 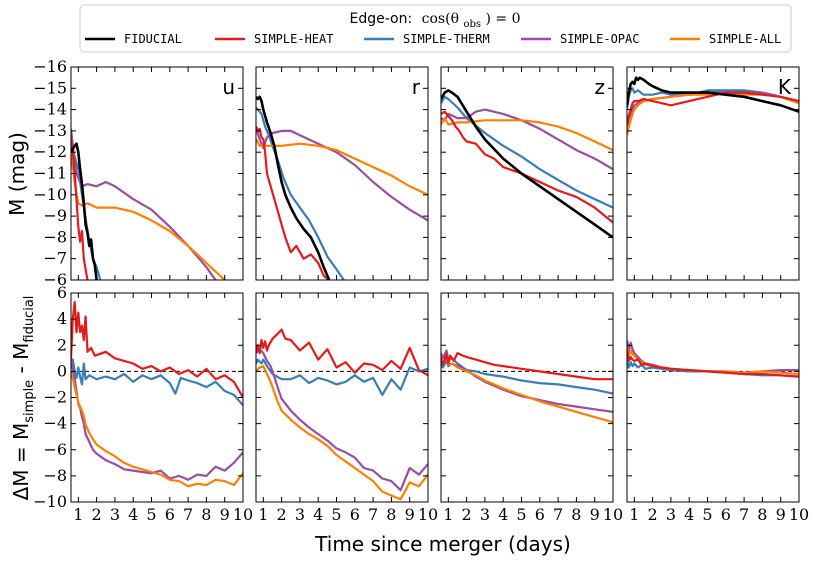 I want to click on y-tick-label: −14, so click(x=50, y=109).